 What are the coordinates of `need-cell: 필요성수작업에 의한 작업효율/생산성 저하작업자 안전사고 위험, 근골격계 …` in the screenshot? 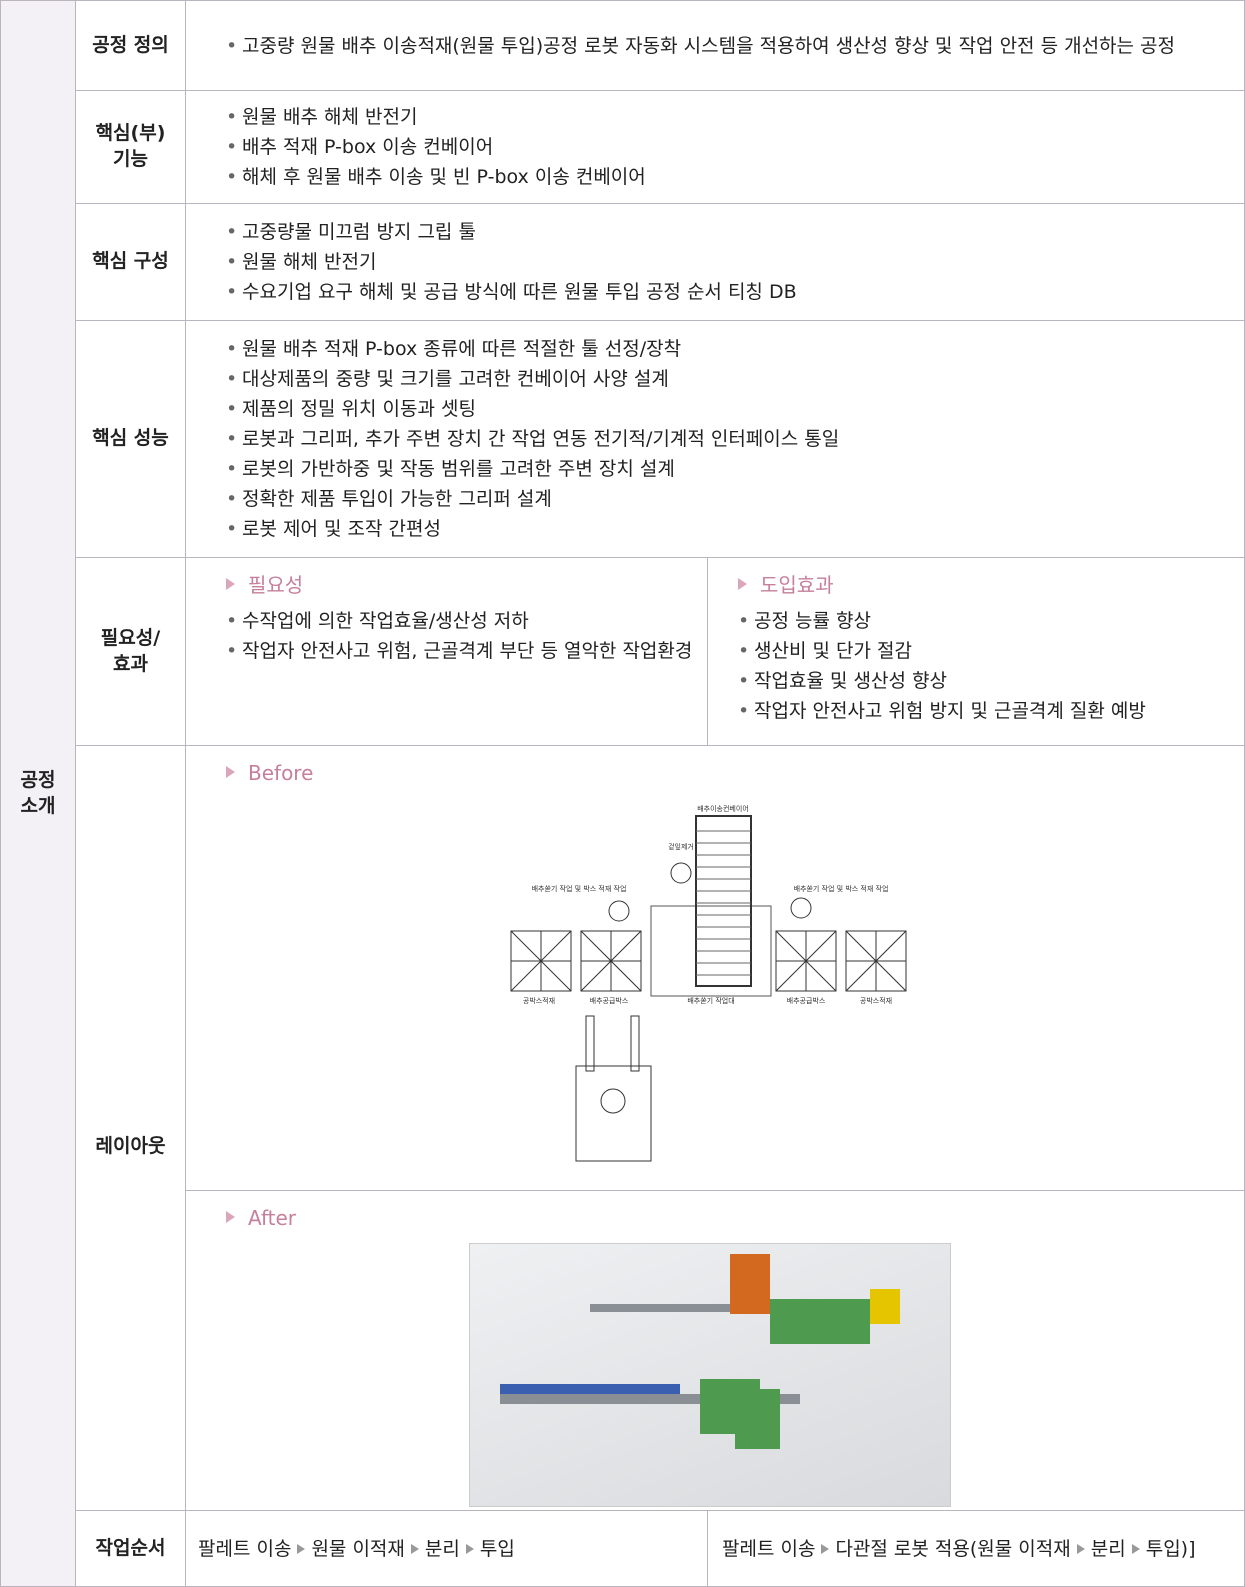 It's located at (446, 651).